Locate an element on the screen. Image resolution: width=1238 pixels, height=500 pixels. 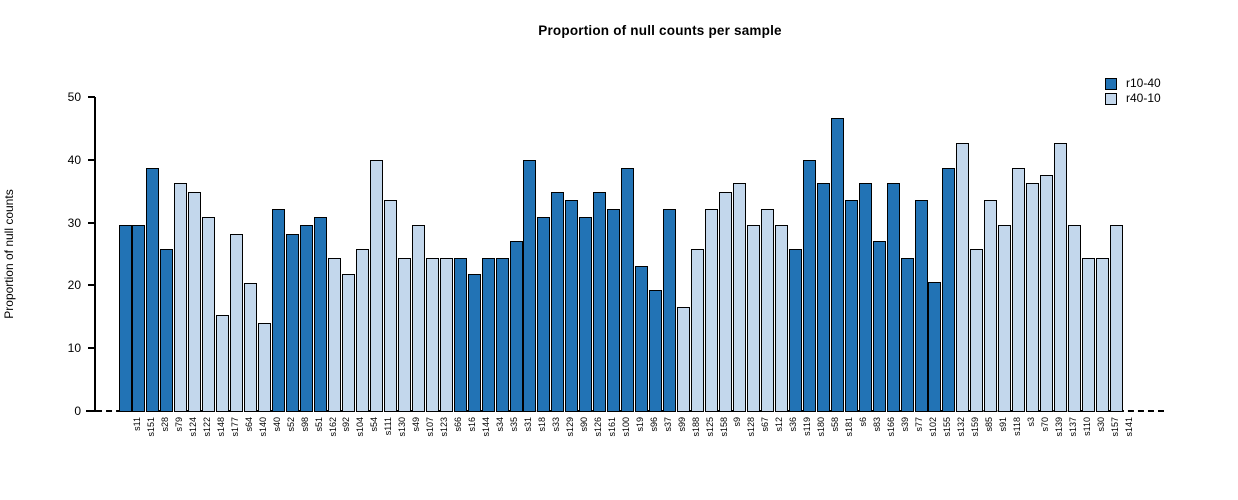
legend-label: r10-40 is located at coordinates (1143, 83).